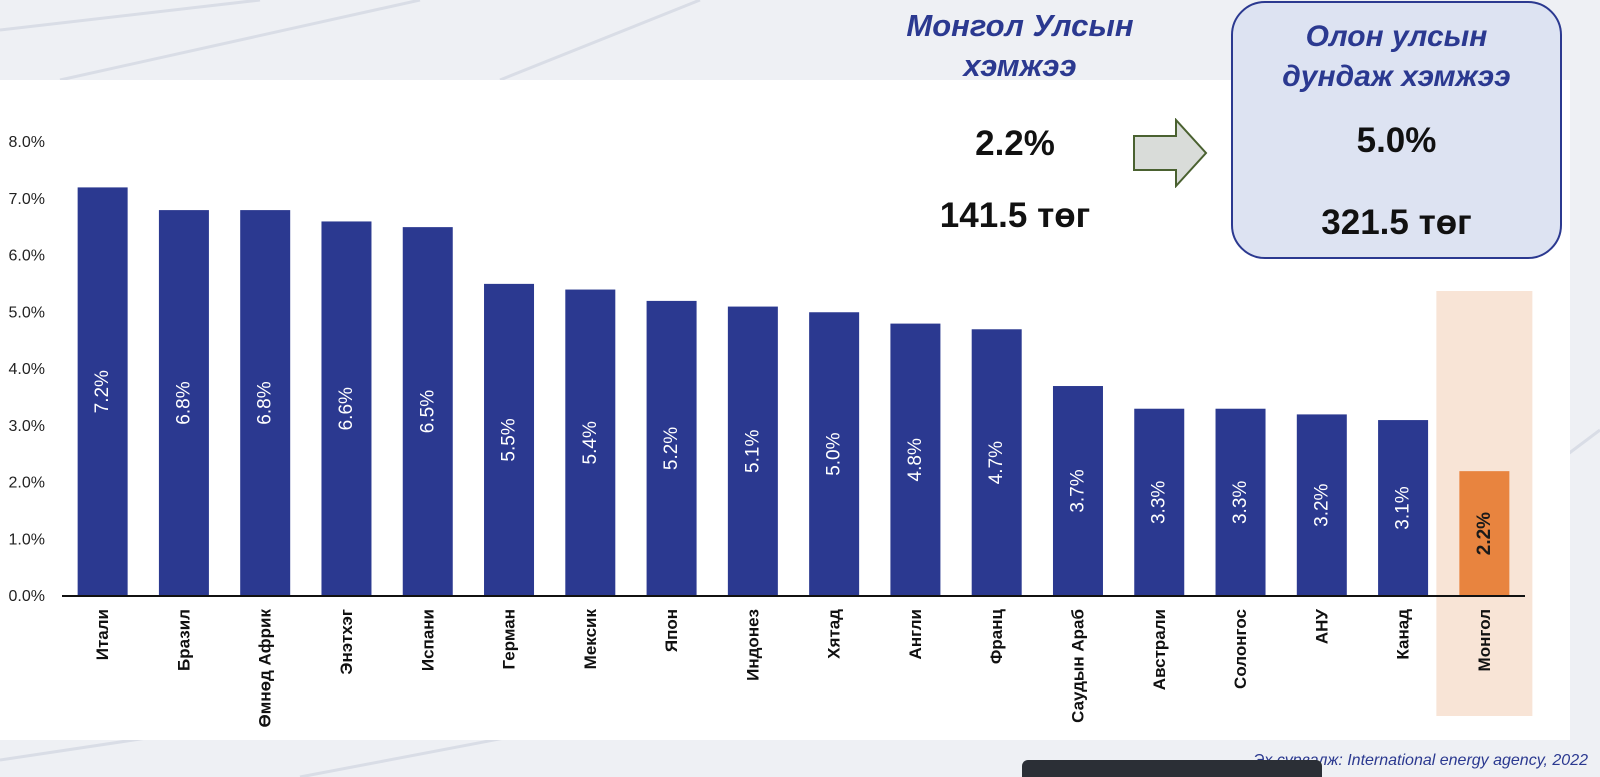 The image size is (1600, 777). I want to click on mongolia-percent: 2.2%, so click(1015, 143).